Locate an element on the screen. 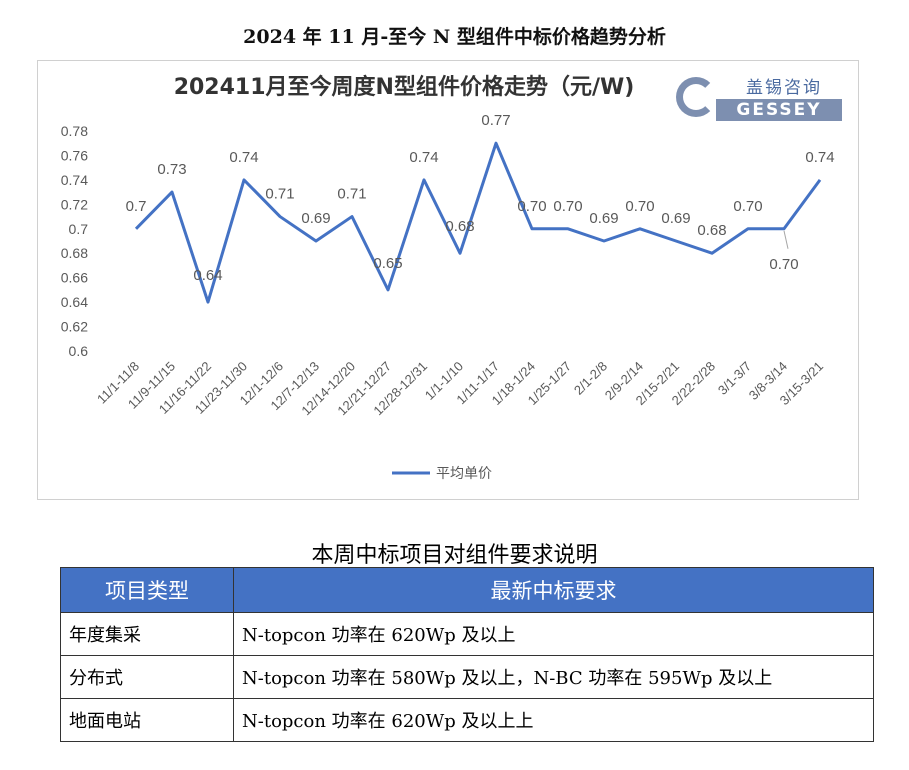  chart-title: 202411月至今周度N型组件价格走势（元/W) is located at coordinates (404, 87).